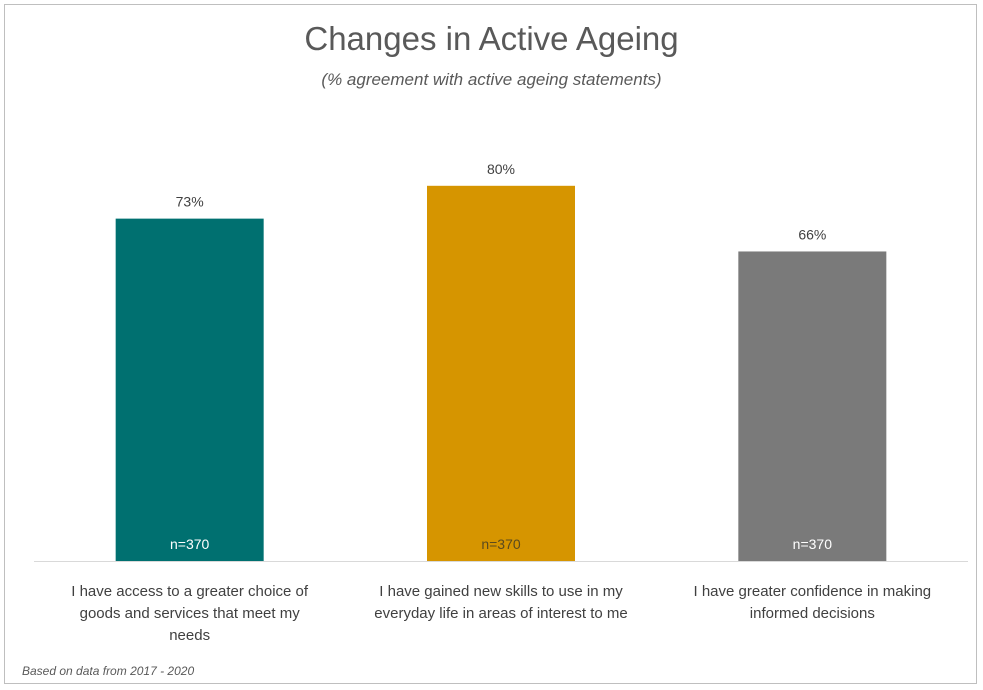 This screenshot has width=983, height=690. What do you see at coordinates (189, 635) in the screenshot?
I see `category-label-1-line-3: needs` at bounding box center [189, 635].